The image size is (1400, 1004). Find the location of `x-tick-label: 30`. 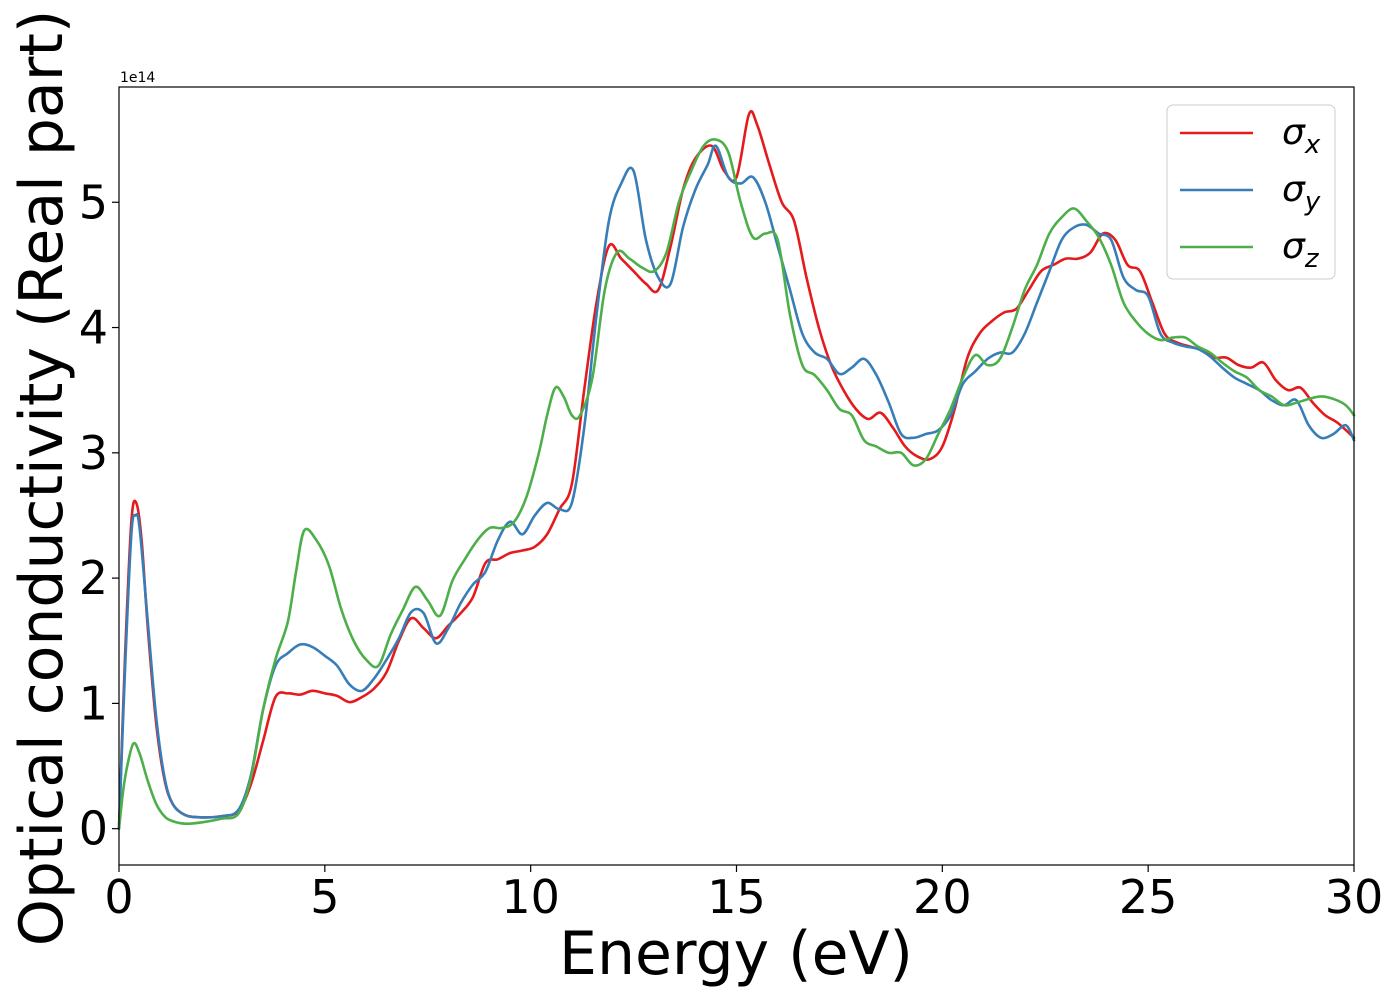

x-tick-label: 30 is located at coordinates (1354, 897).